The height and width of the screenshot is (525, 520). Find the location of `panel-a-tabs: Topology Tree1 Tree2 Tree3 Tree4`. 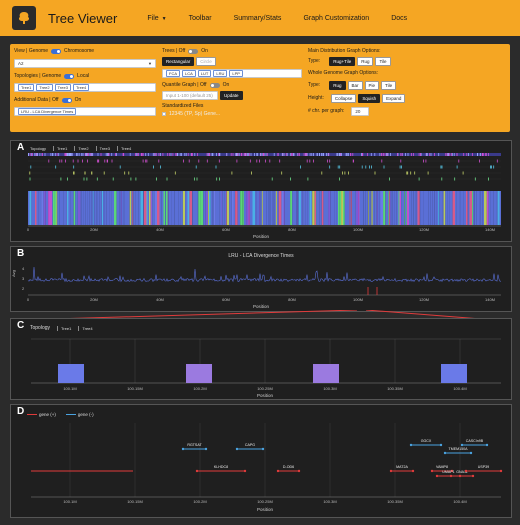

panel-a-tabs: Topology Tree1 Tree2 Tree3 Tree4 is located at coordinates (80, 148).